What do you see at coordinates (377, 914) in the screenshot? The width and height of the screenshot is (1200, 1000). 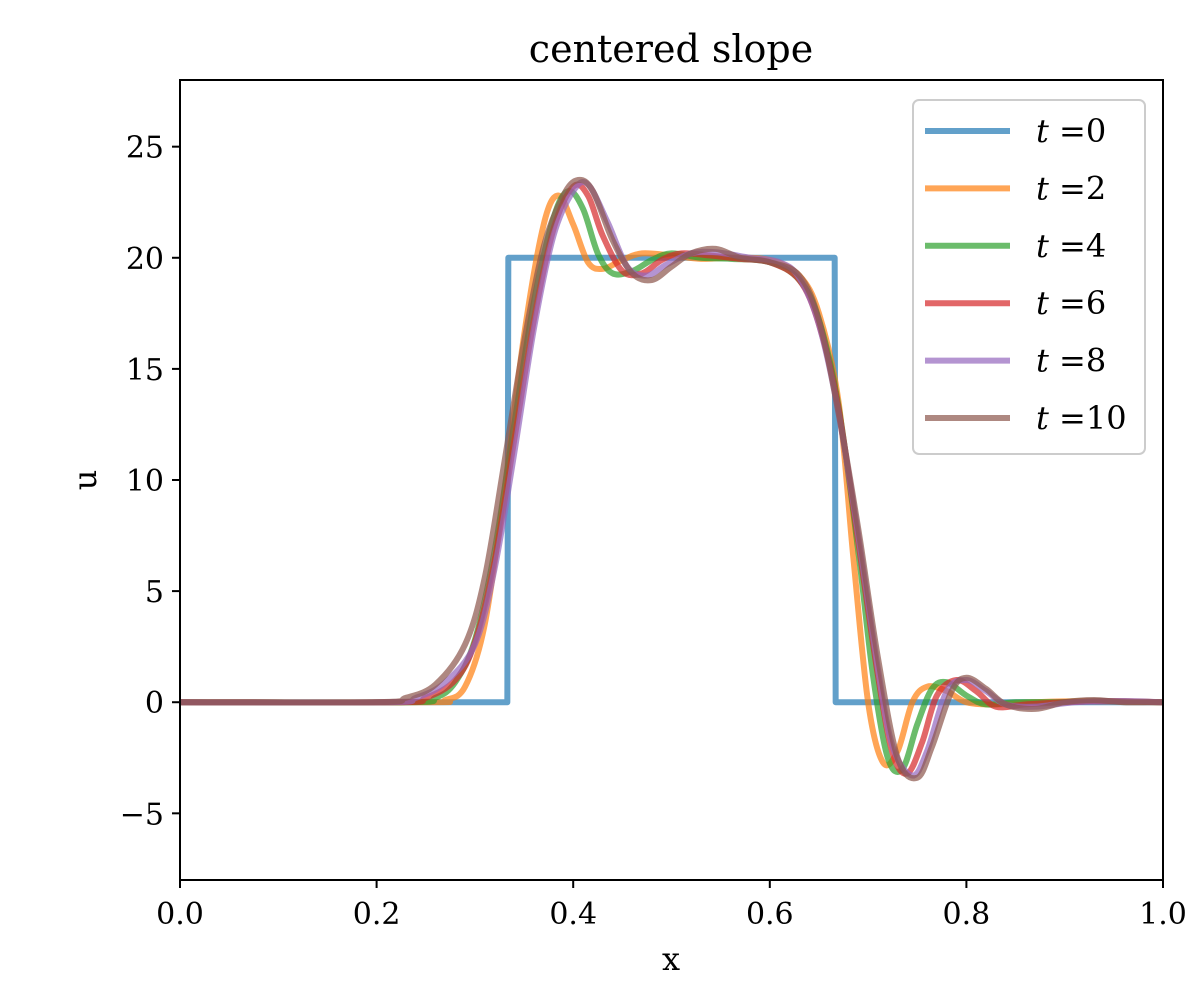 I see `x-tick-label: 0.2` at bounding box center [377, 914].